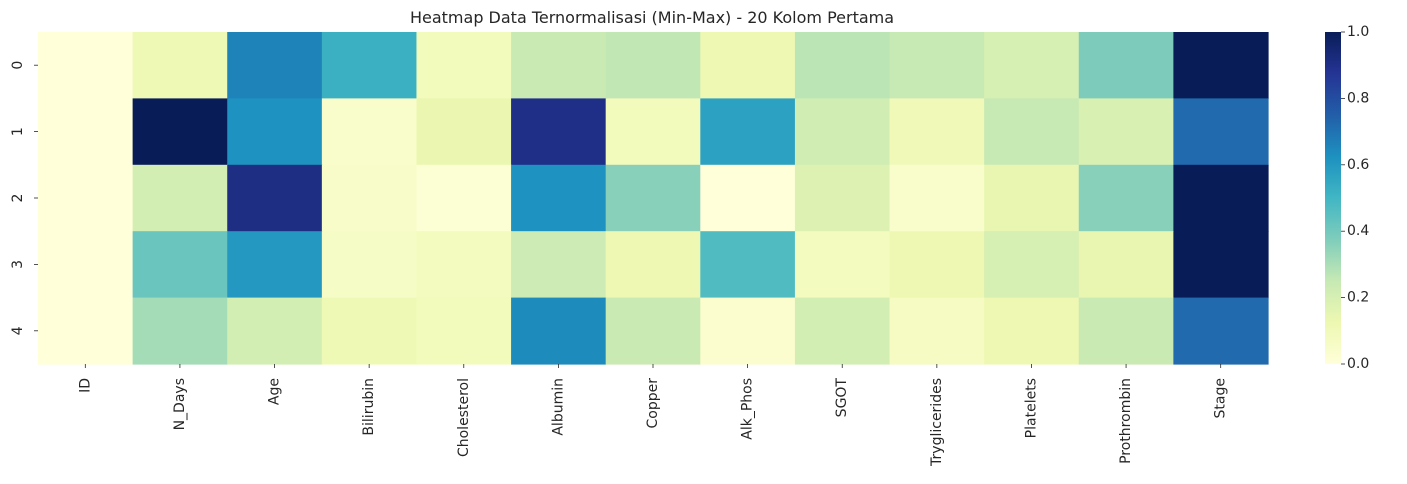  What do you see at coordinates (86, 132) in the screenshot?
I see `heatmap-cell-r1-id` at bounding box center [86, 132].